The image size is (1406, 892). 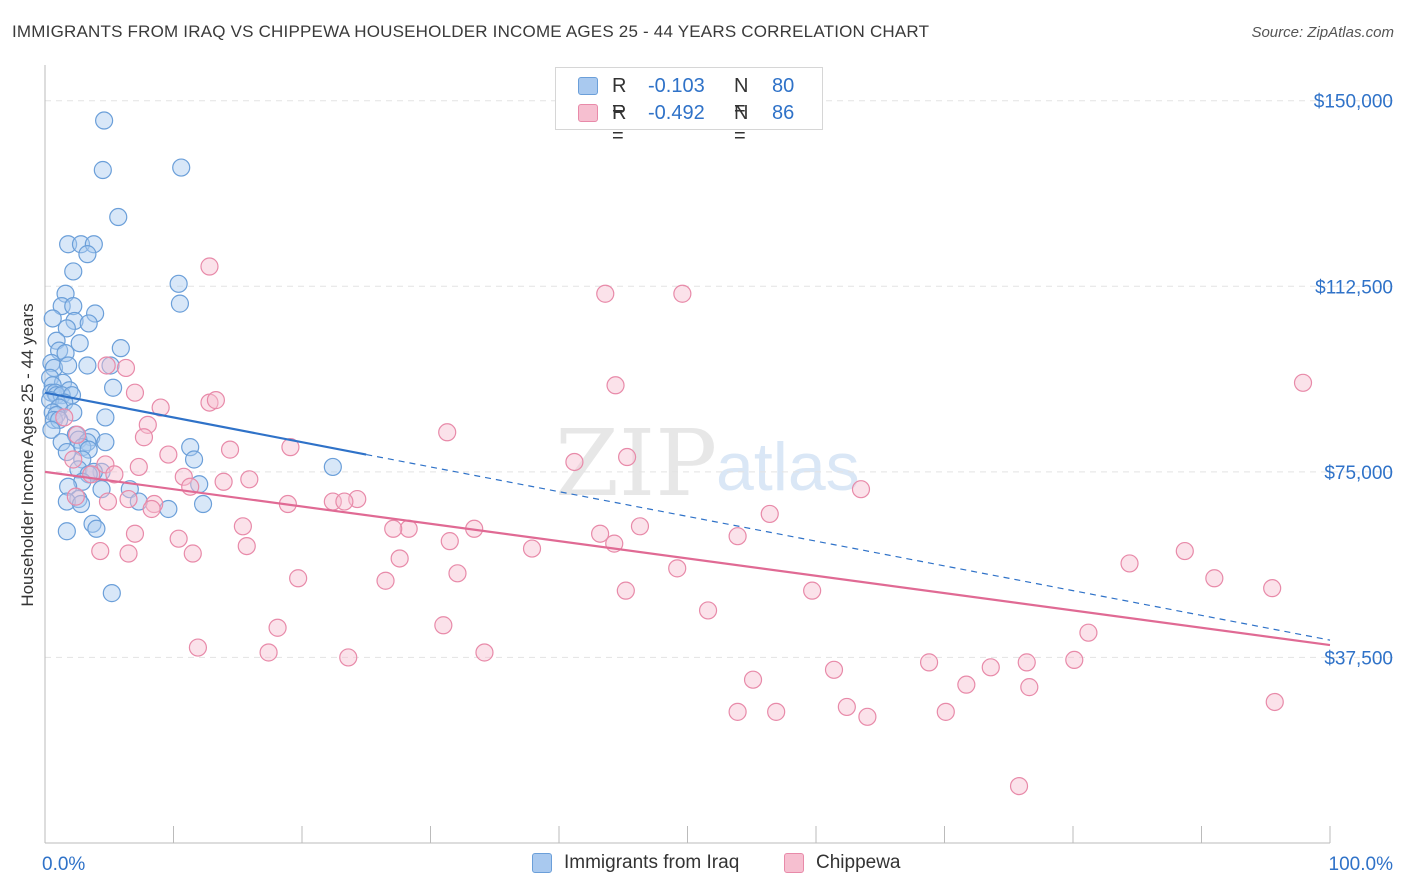 What do you see at coordinates (848, 547) in the screenshot?
I see `trend-line-iraq-projection` at bounding box center [848, 547].